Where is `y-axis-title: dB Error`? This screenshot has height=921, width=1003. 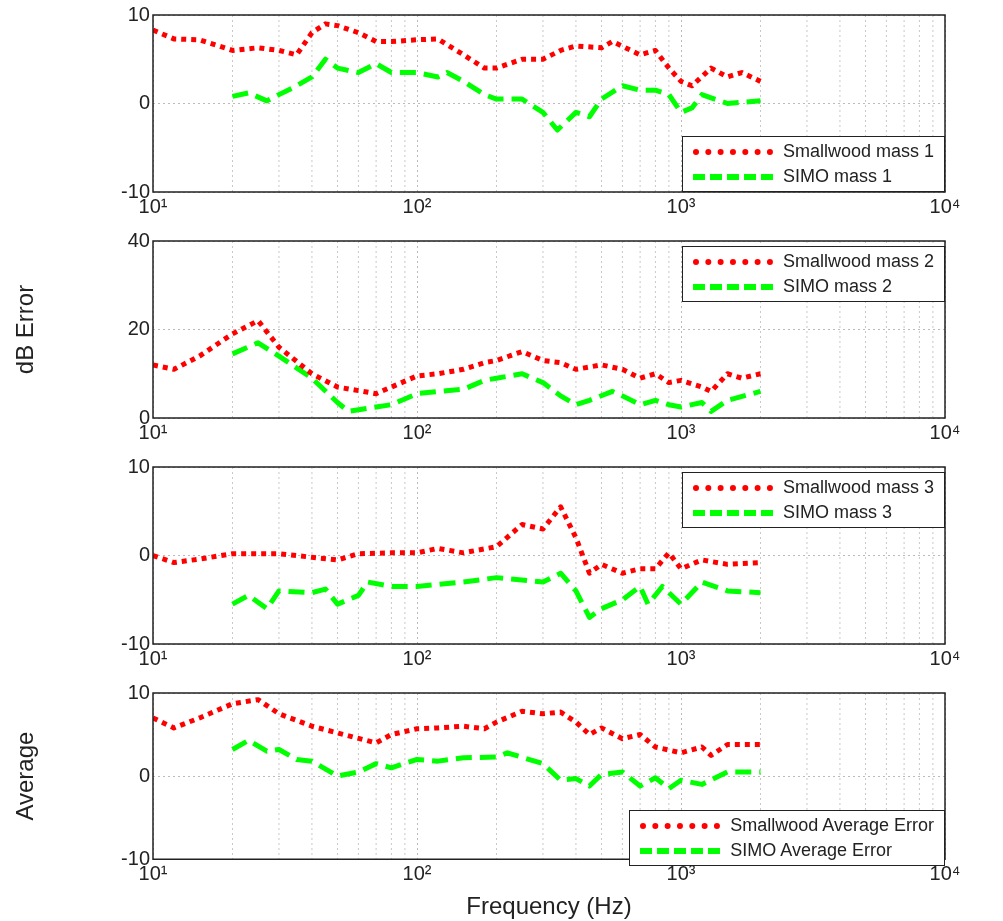
y-axis-title: dB Error is located at coordinates (25, 329).